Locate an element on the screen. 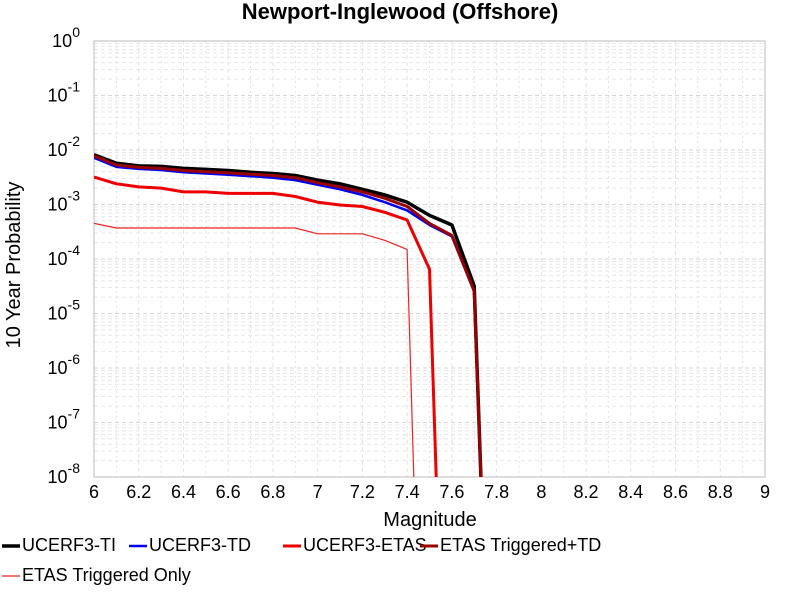 Image resolution: width=800 pixels, height=600 pixels. x-tick-label: 7.6 is located at coordinates (451, 492).